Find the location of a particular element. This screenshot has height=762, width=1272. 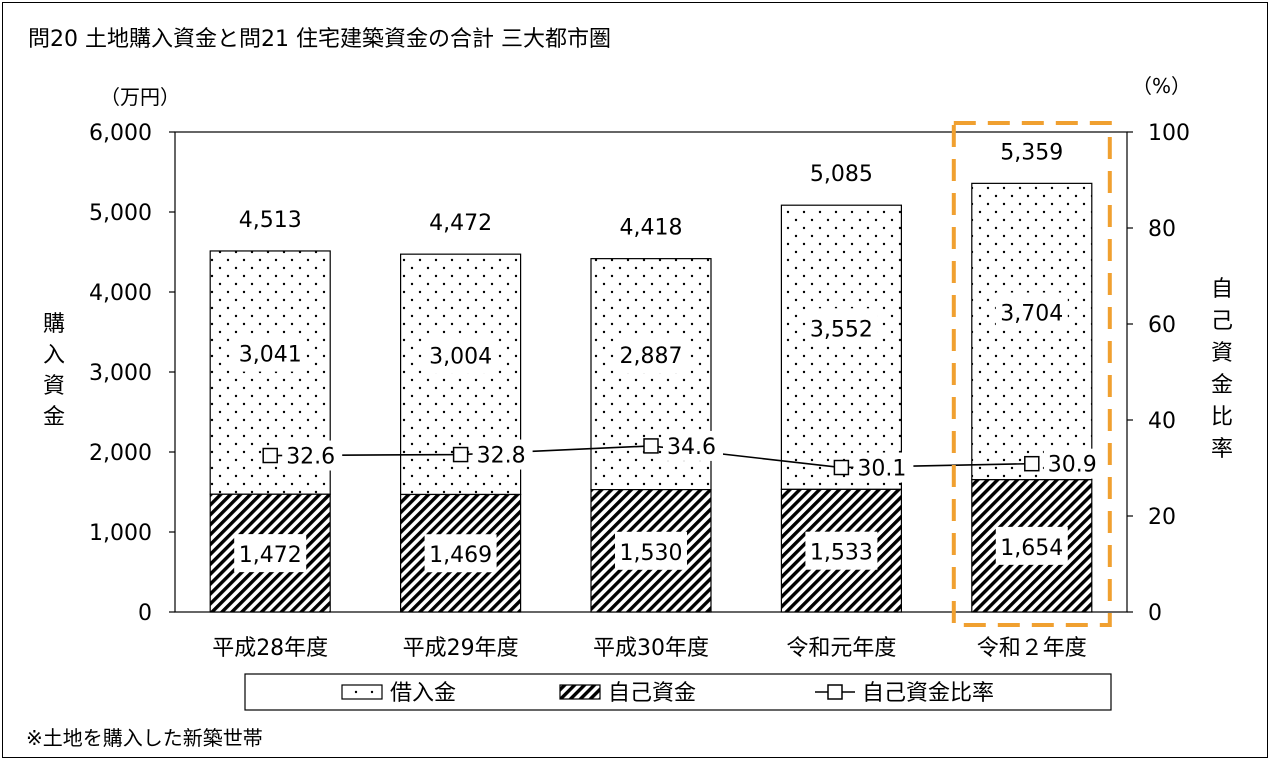

loan-value-label: 3,704 is located at coordinates (1031, 314).